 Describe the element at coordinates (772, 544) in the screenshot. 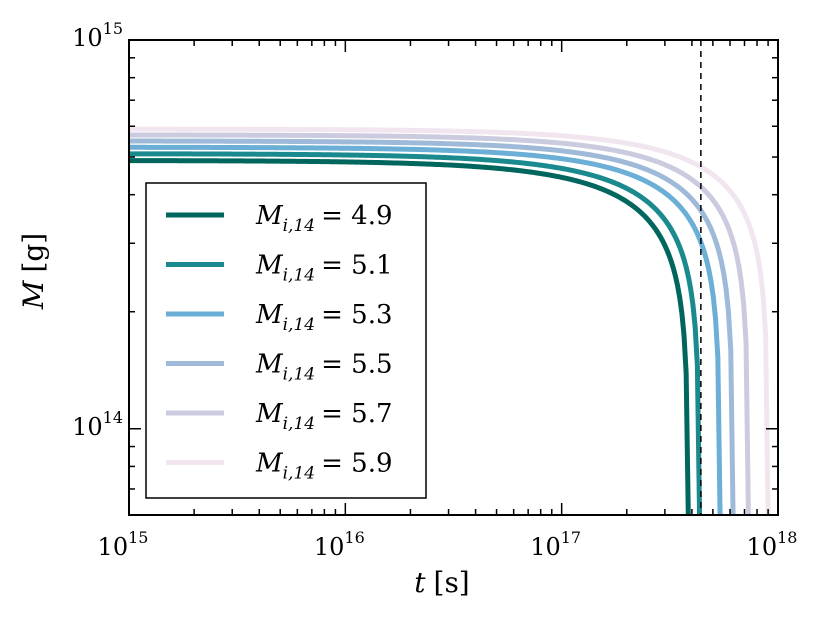

I see `x-tick-label: 1018` at that location.